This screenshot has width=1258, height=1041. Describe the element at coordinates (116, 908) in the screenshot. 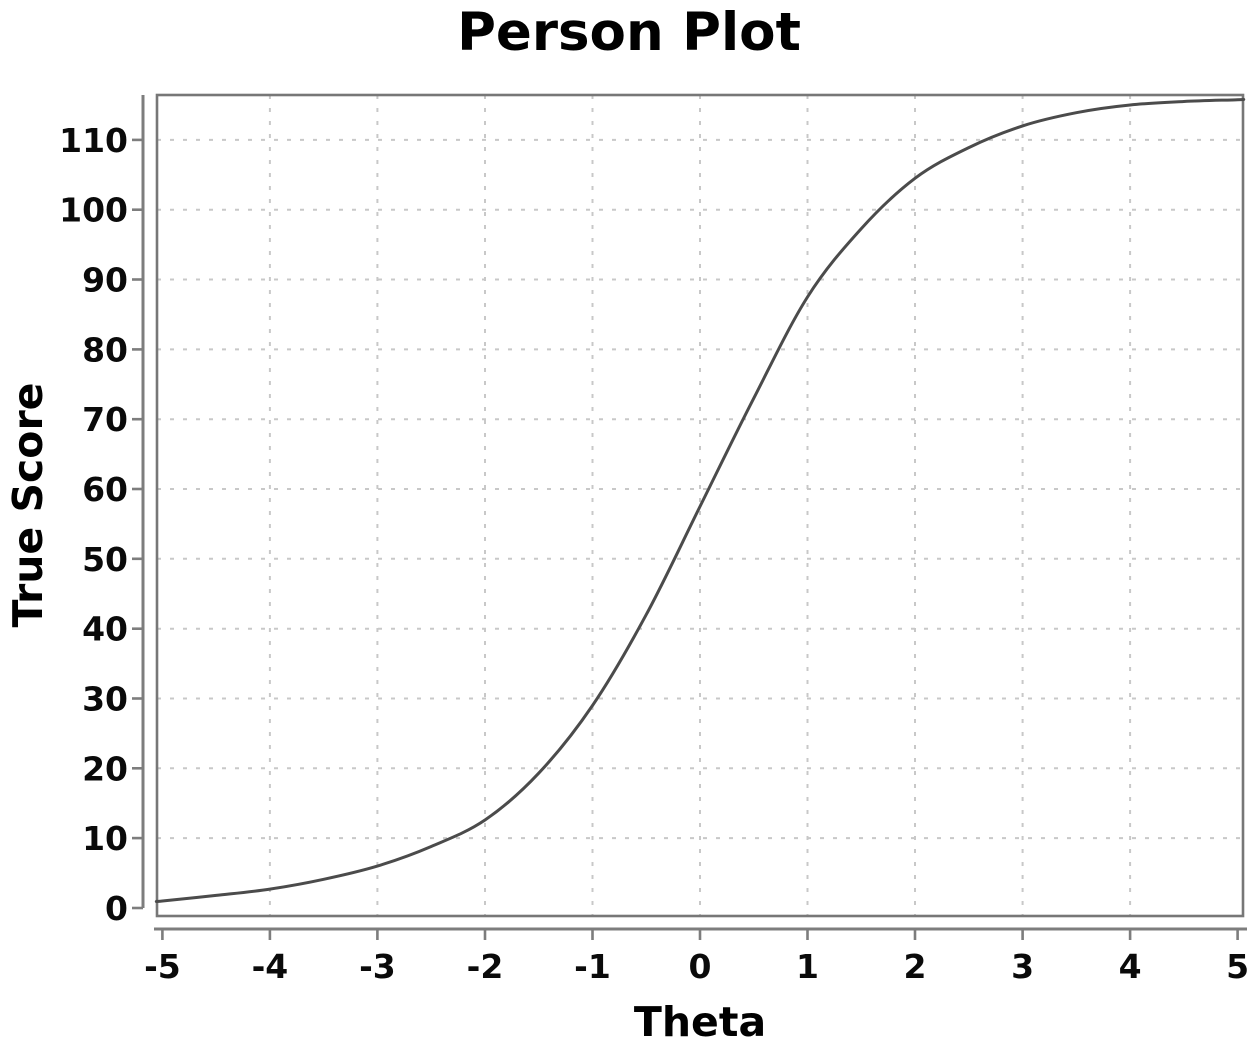

I see `y-tick-label: 0` at that location.